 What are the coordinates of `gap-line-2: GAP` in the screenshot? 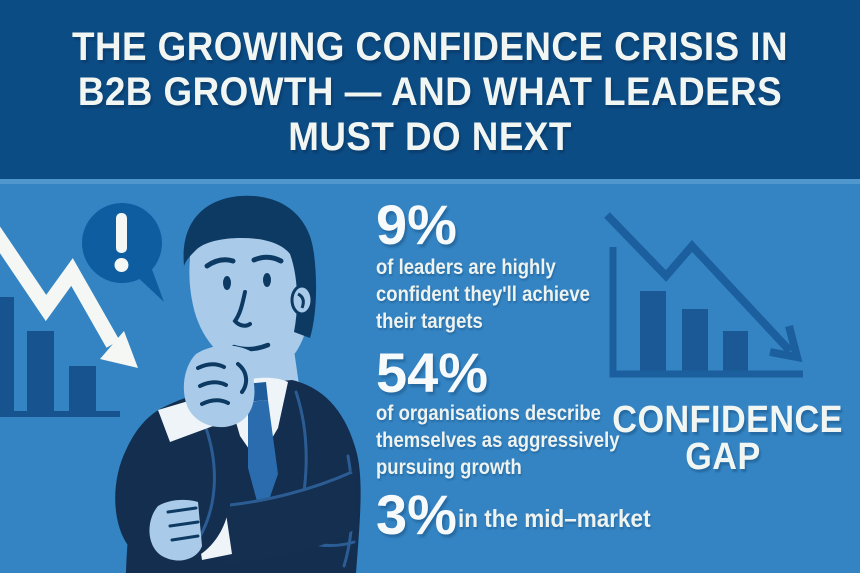 It's located at (723, 457).